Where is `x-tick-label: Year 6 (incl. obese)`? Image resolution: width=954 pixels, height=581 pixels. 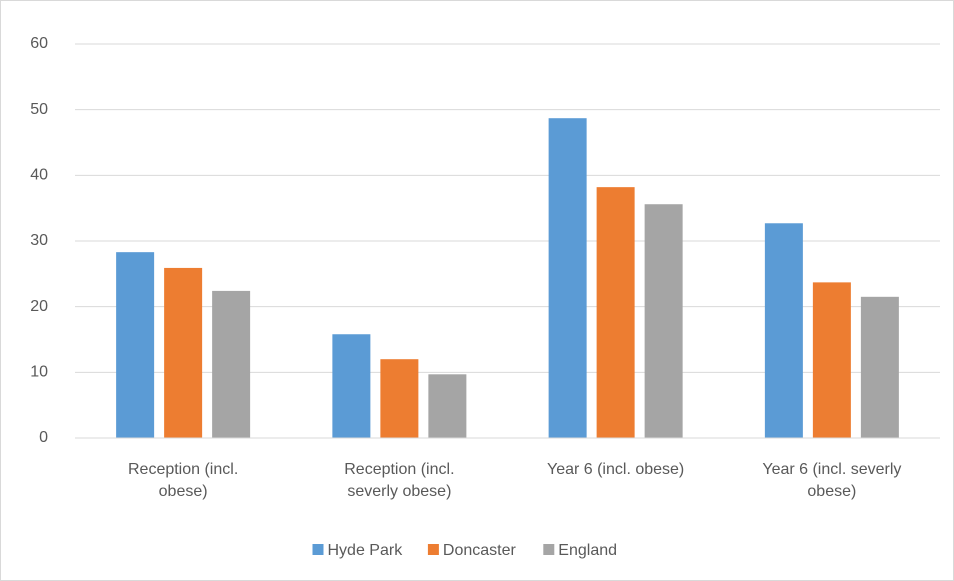
x-tick-label: Year 6 (incl. obese) is located at coordinates (615, 469).